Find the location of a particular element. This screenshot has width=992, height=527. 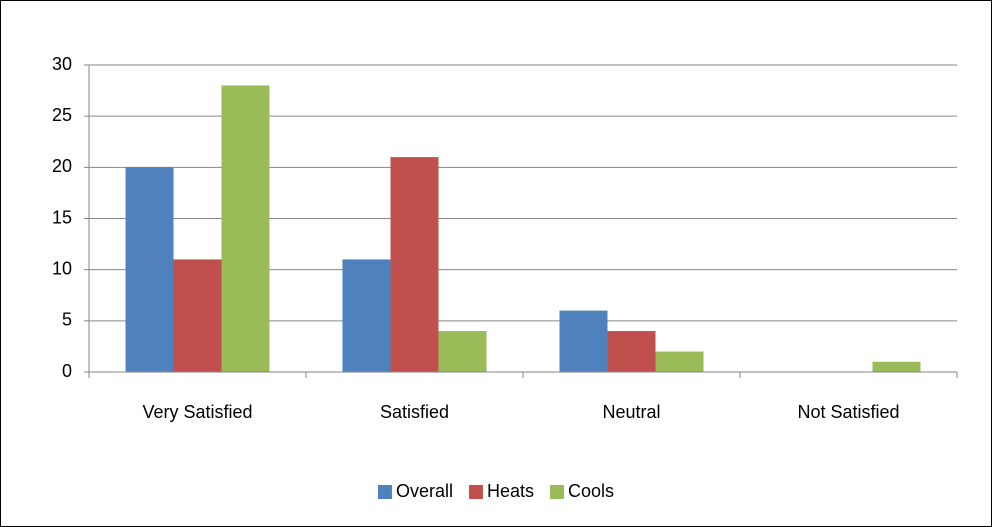

legend: Overall Heats Cools is located at coordinates (495, 491).